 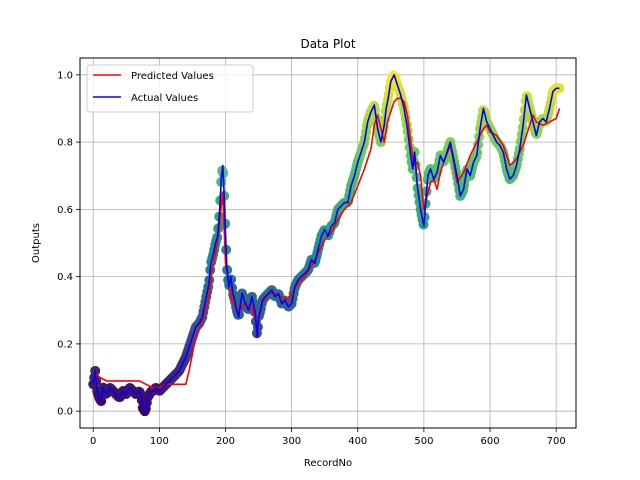 What do you see at coordinates (65, 344) in the screenshot?
I see `y-tick-label-1: 0.2` at bounding box center [65, 344].